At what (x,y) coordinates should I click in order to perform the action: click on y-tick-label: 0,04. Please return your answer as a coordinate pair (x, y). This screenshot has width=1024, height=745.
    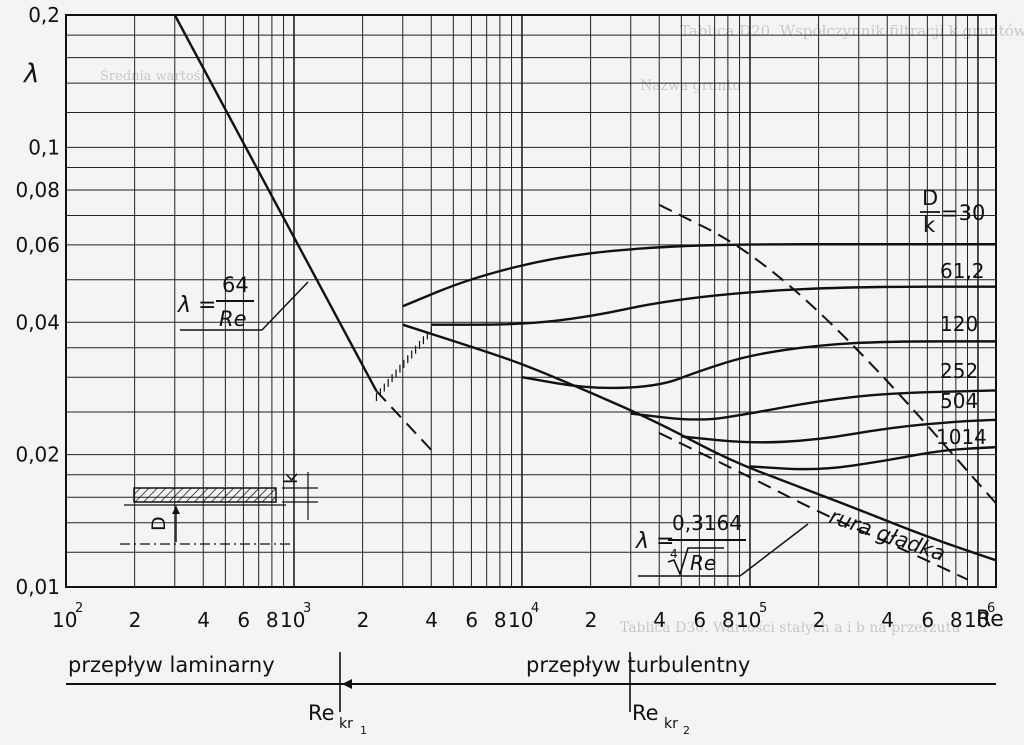
    Looking at the image, I should click on (37, 322).